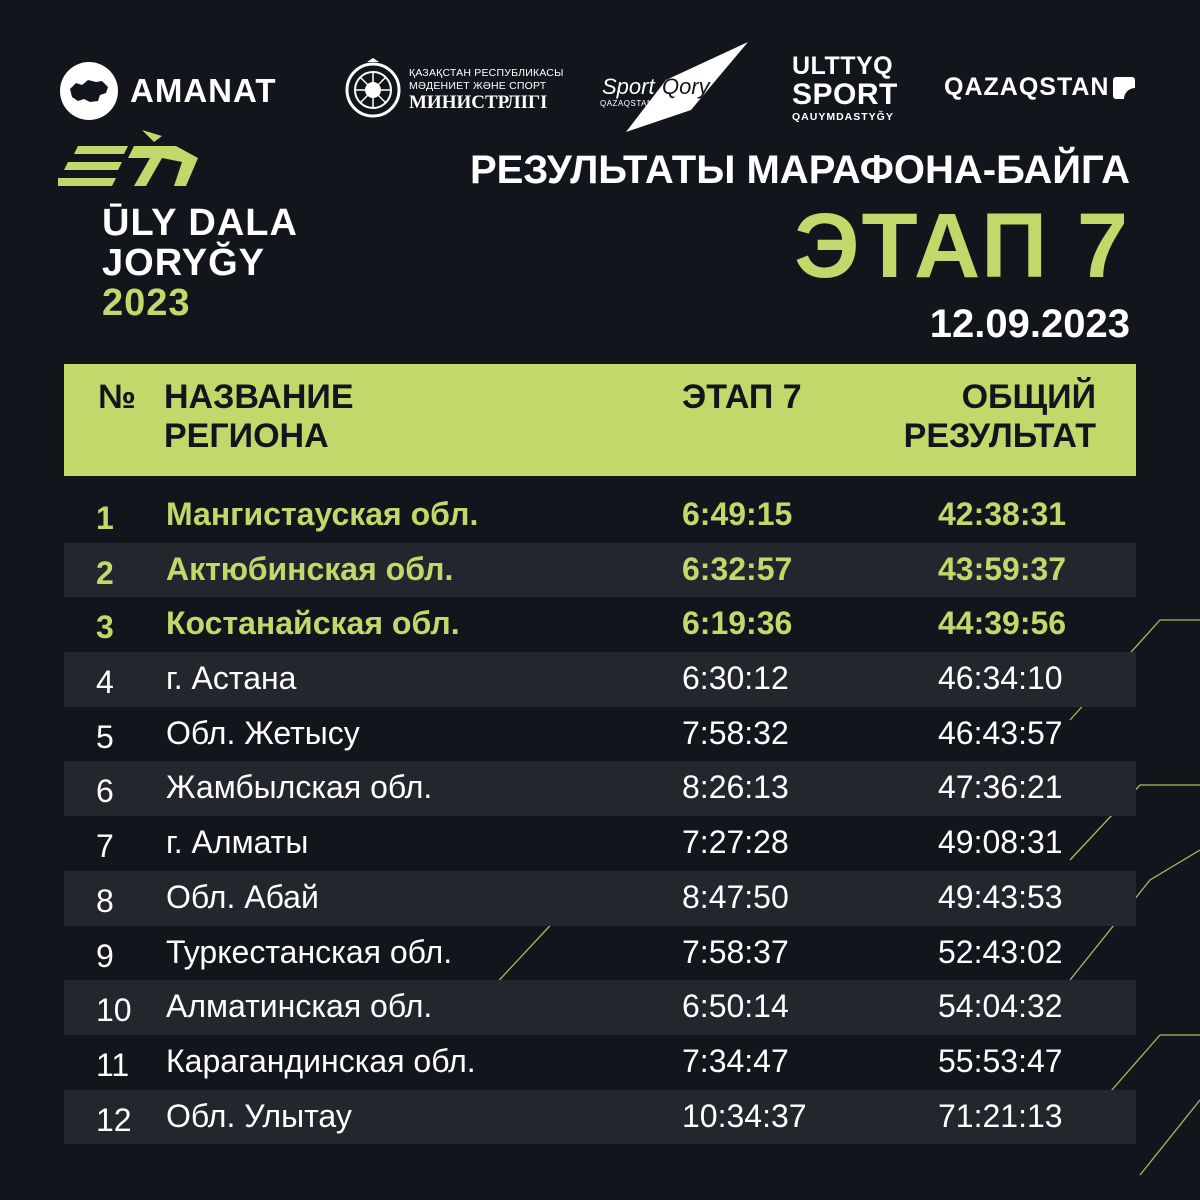 The image size is (1200, 1200). I want to click on ulttyq-line-2: SPORT, so click(845, 94).